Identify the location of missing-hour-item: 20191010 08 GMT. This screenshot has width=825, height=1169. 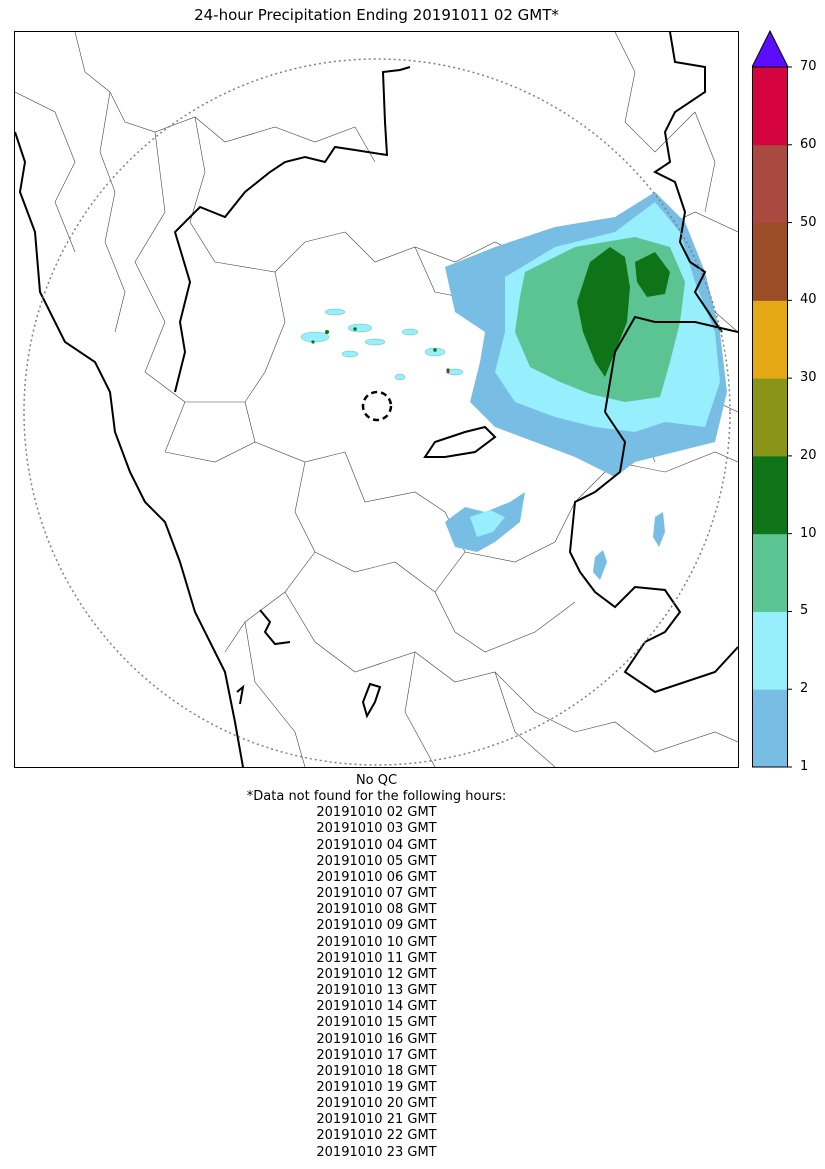
(376, 910).